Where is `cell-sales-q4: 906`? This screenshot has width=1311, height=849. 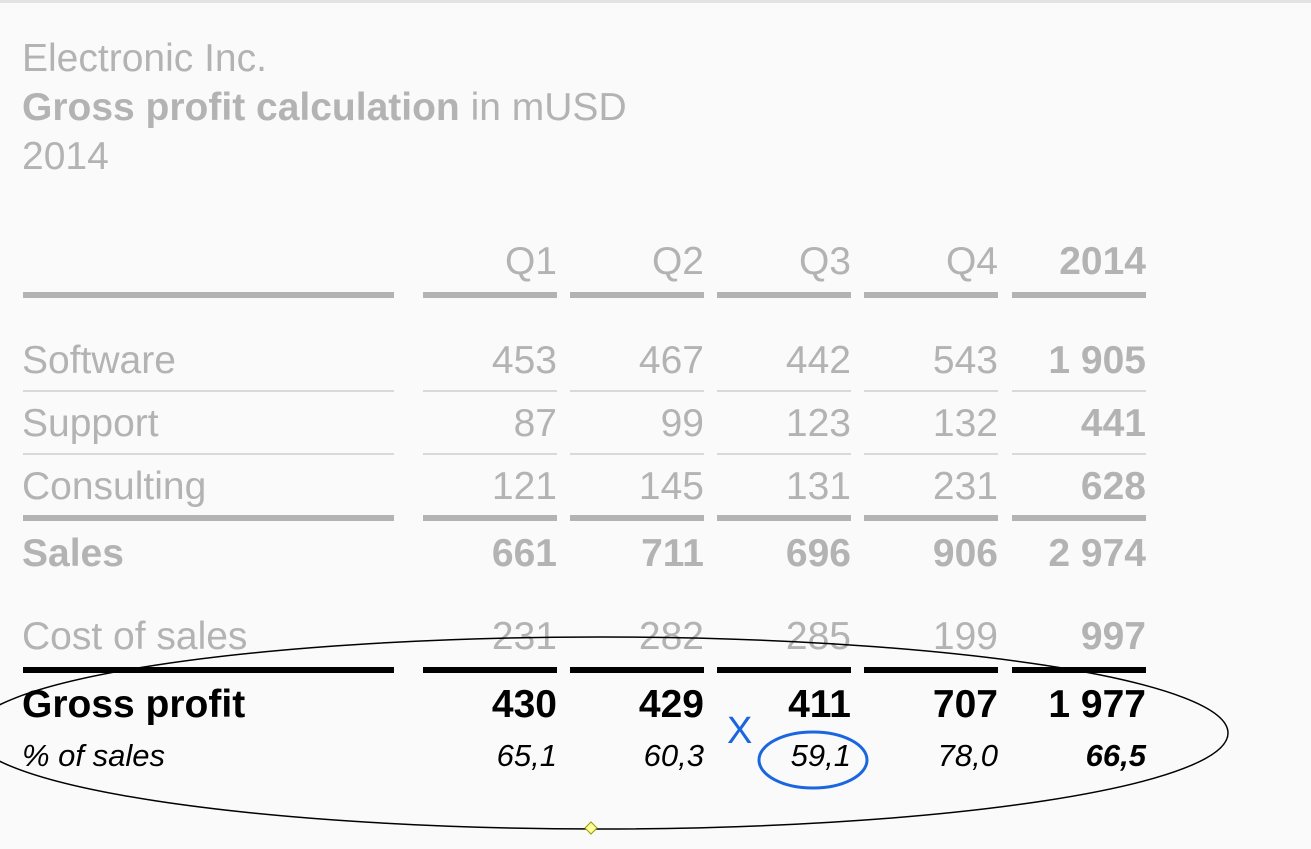 cell-sales-q4: 906 is located at coordinates (965, 553).